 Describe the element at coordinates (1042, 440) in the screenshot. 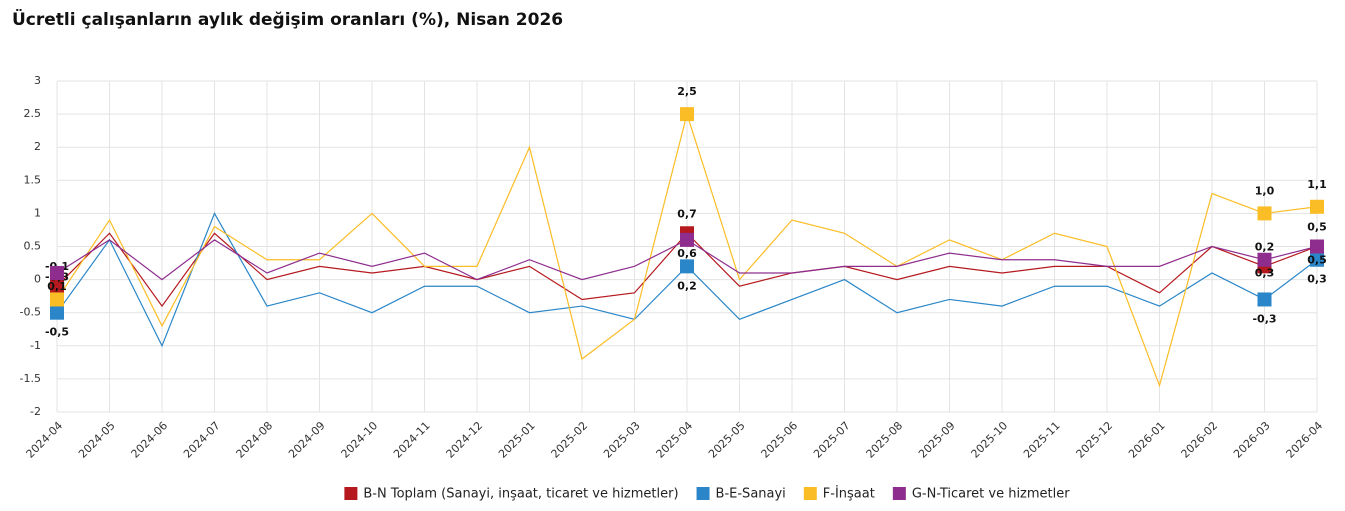

I see `x-tick-label: 2025-11` at that location.